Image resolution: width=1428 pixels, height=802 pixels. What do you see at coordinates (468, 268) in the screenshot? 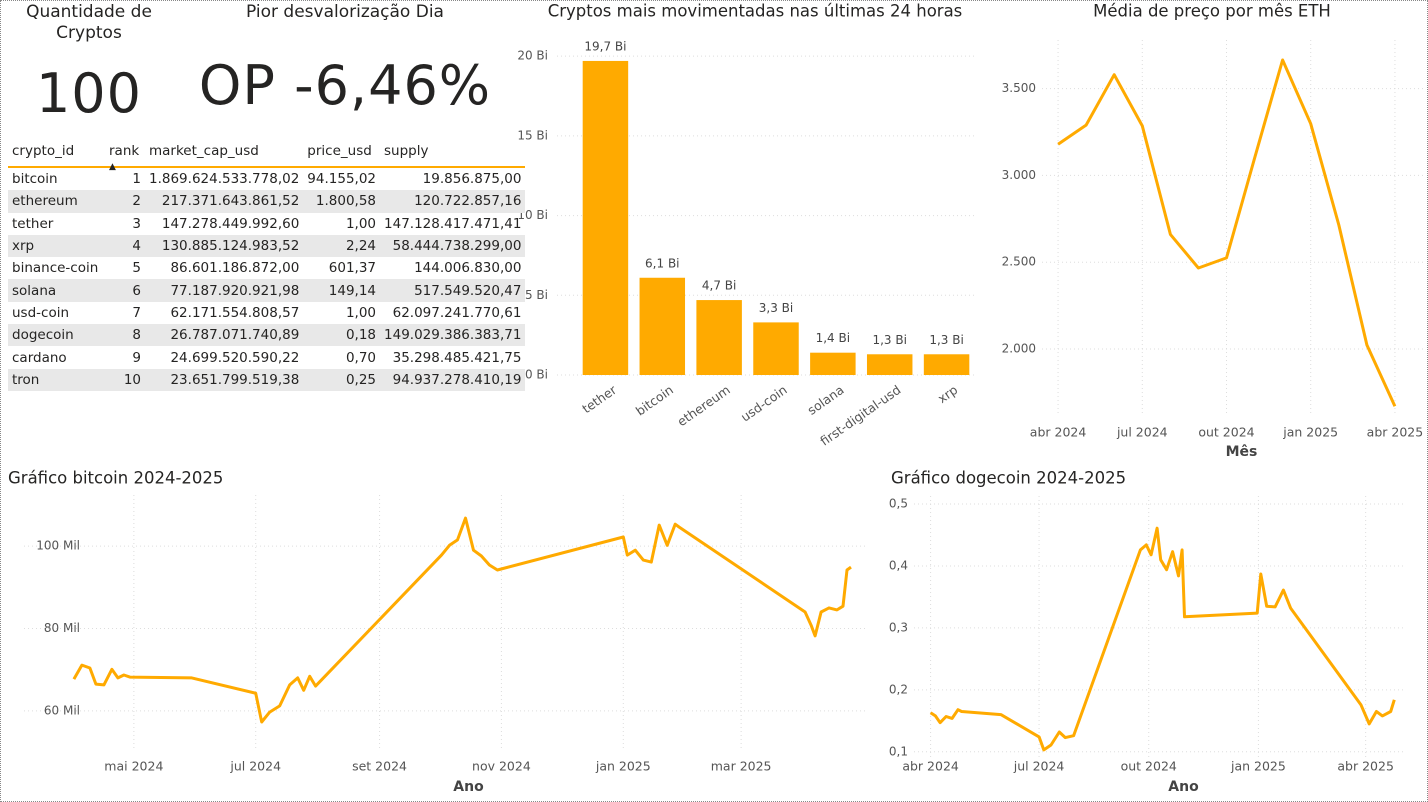
I see `table-cell: 144.006.830,00` at bounding box center [468, 268].